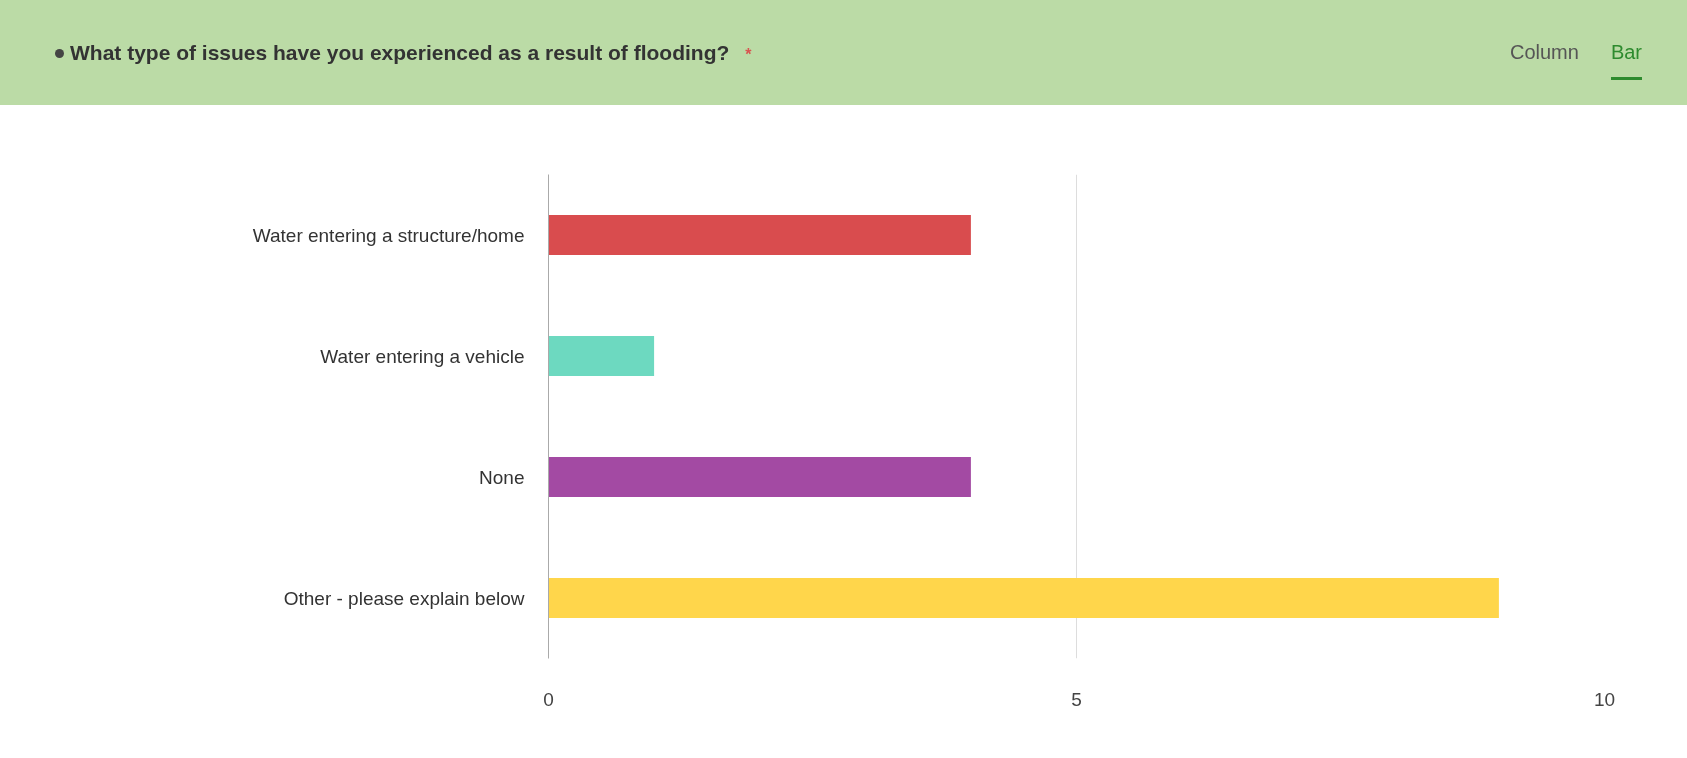  What do you see at coordinates (388, 235) in the screenshot?
I see `y-tick-label: Water entering a structure/home` at bounding box center [388, 235].